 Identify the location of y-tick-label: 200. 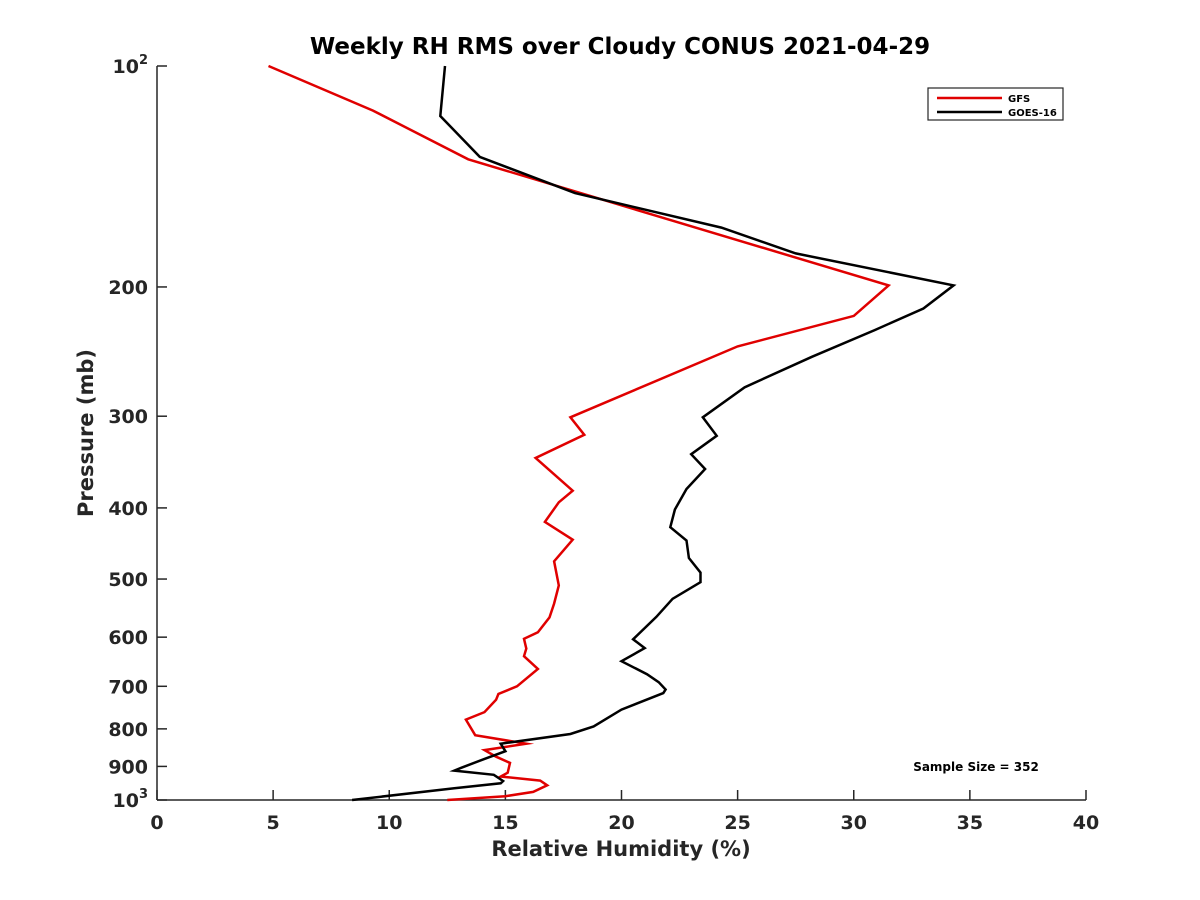
(128, 288).